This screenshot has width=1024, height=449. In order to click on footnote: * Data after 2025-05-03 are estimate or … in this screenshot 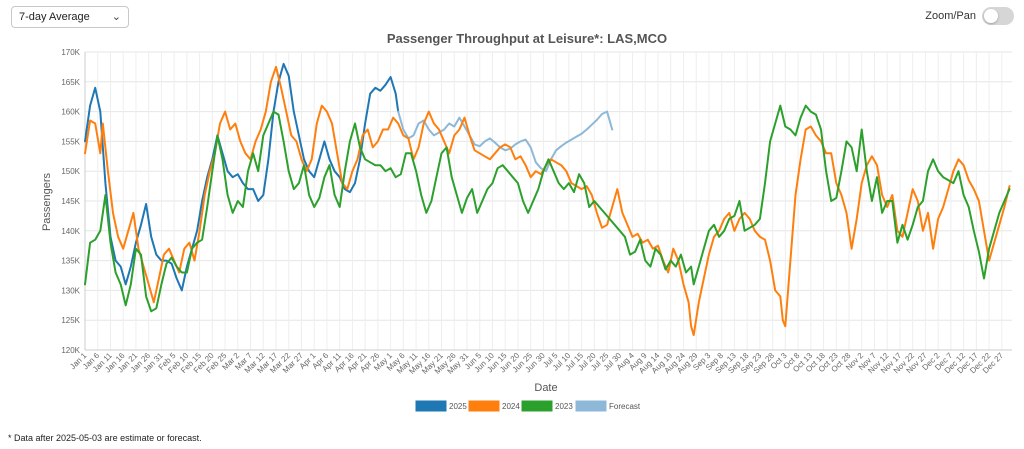, I will do `click(105, 438)`.